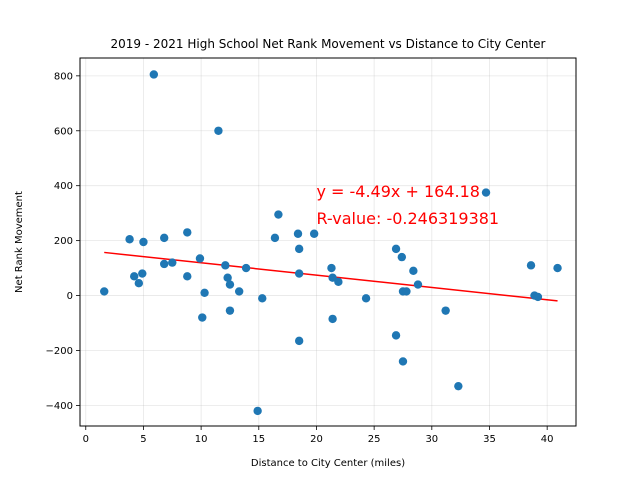 This screenshot has width=640, height=480. I want to click on regression-equation: y = -4.49x + 164.18, so click(397, 191).